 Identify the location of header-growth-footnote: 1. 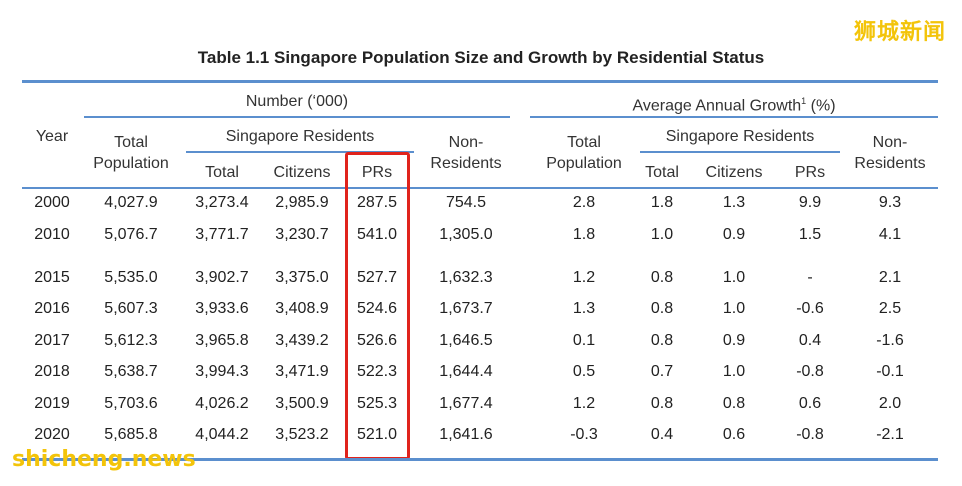
(804, 101).